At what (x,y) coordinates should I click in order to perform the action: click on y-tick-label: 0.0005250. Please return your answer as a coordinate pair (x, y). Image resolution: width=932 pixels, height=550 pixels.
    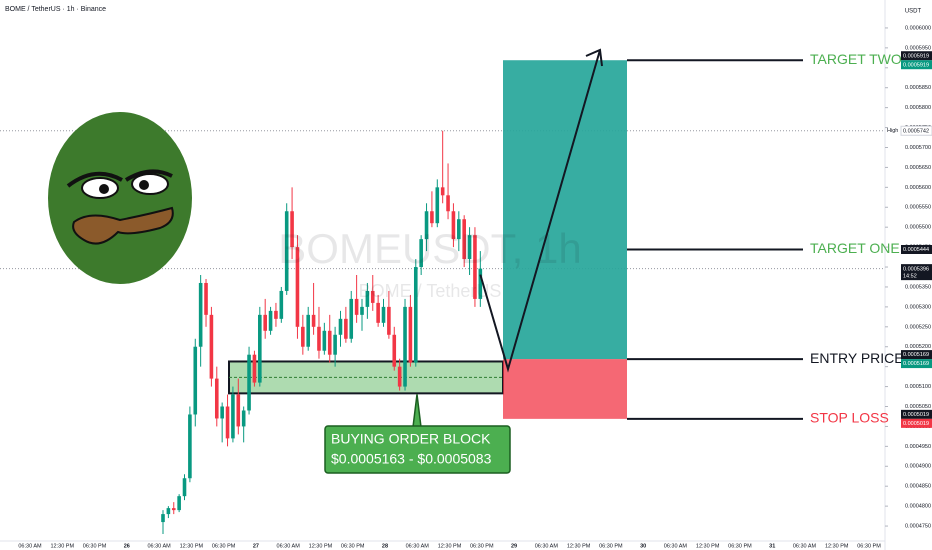
    Looking at the image, I should click on (918, 327).